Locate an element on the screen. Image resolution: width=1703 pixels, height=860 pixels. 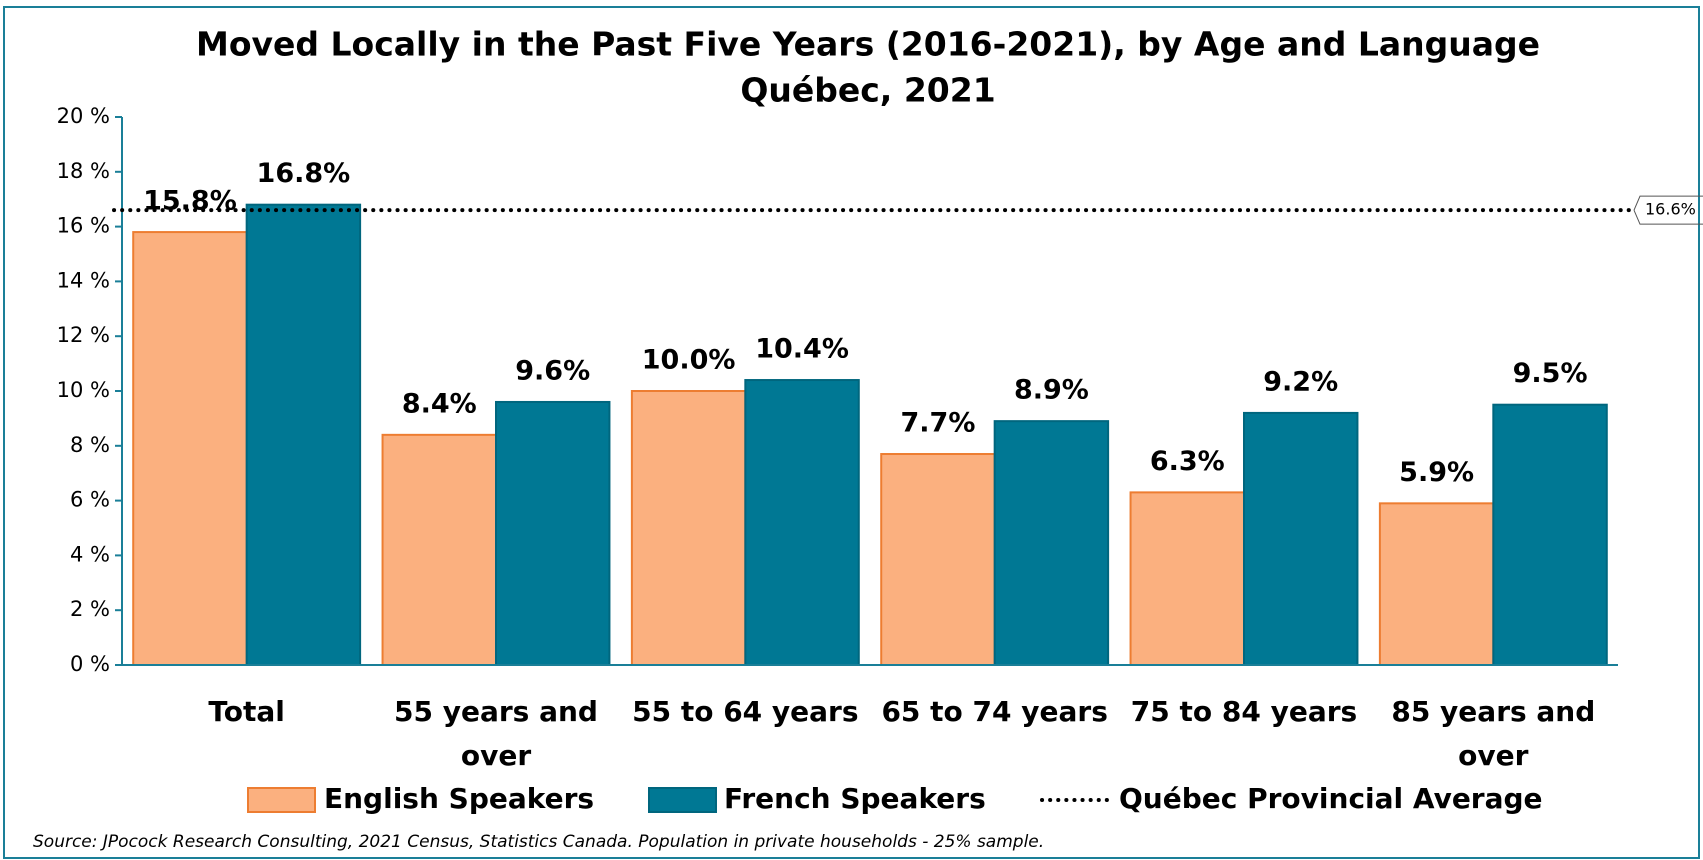
y-tick-label: 12 % is located at coordinates (83, 335).